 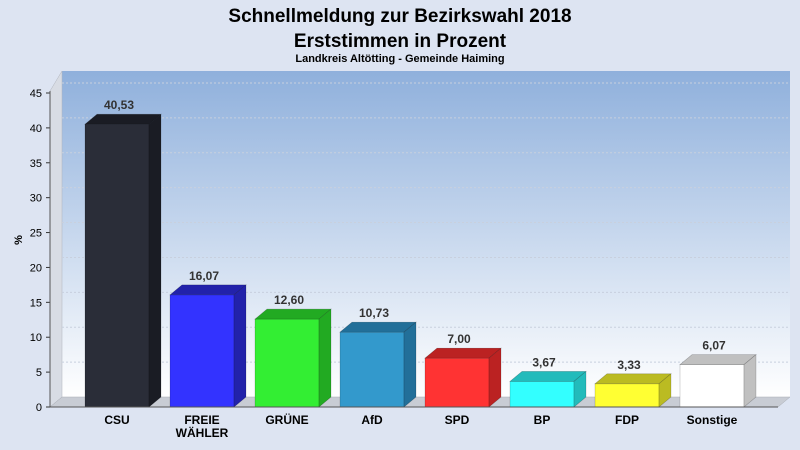 What do you see at coordinates (712, 420) in the screenshot?
I see `x-tick-label: Sonstige` at bounding box center [712, 420].